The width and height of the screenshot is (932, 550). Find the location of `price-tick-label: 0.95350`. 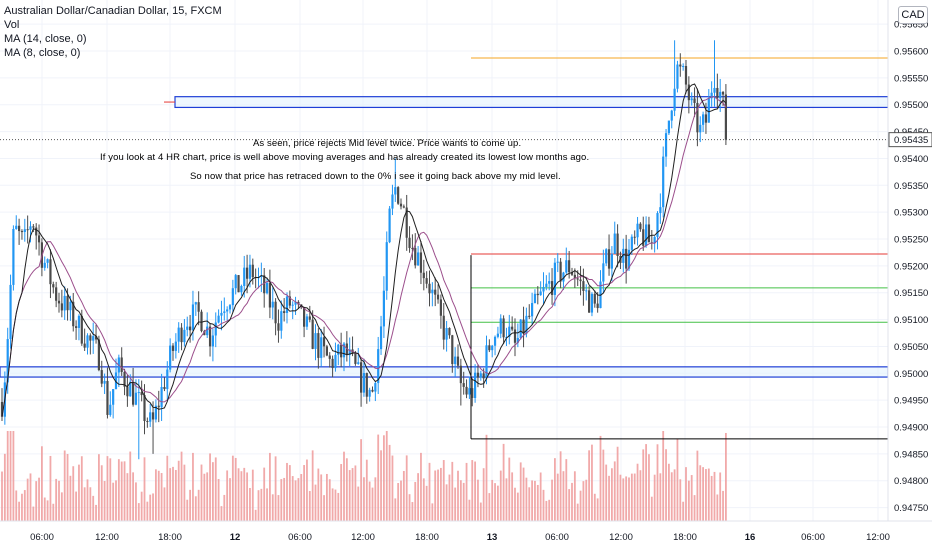

price-tick-label: 0.95350 is located at coordinates (911, 186).